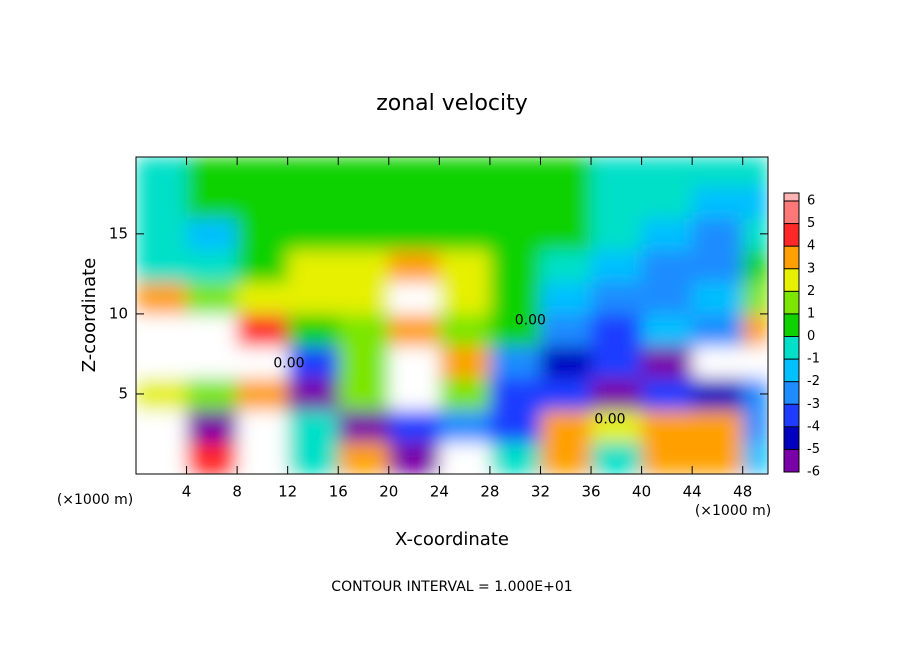  What do you see at coordinates (540, 492) in the screenshot?
I see `x-tick-label: 32` at bounding box center [540, 492].